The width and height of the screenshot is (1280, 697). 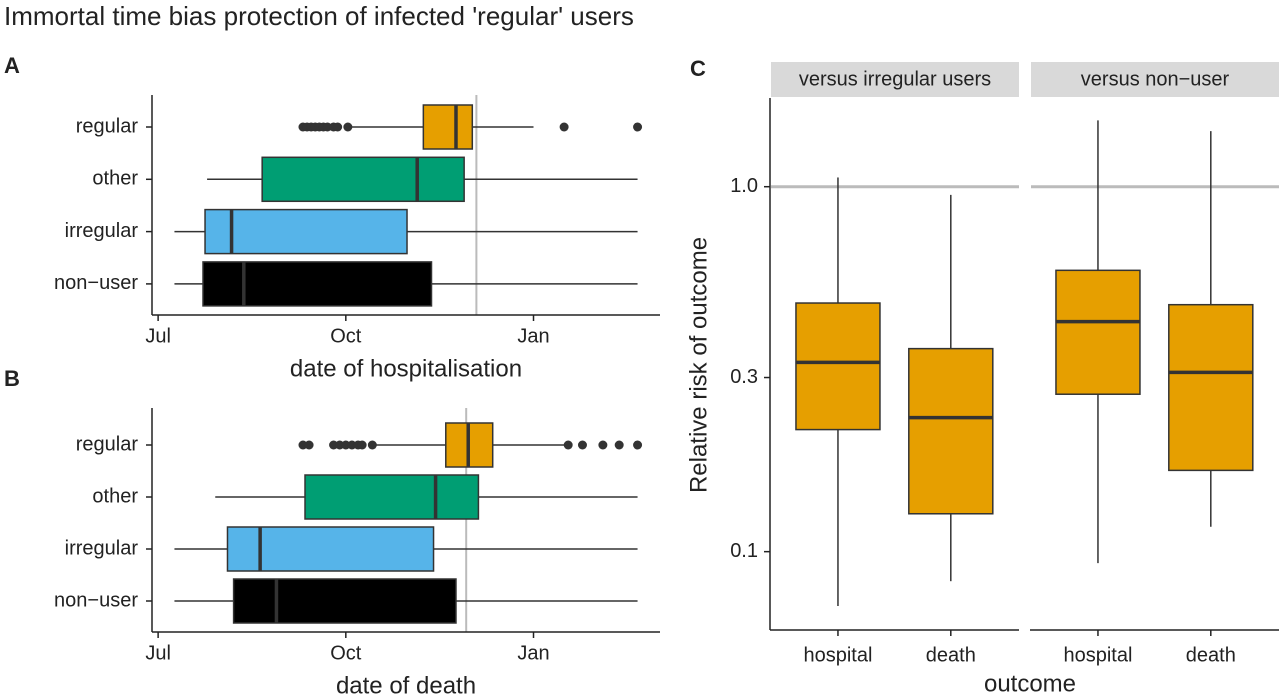 What do you see at coordinates (406, 684) in the screenshot?
I see `x-axis-title: date of death` at bounding box center [406, 684].